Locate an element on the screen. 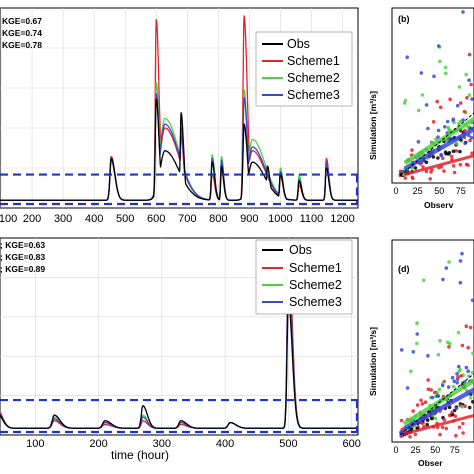 Image resolution: width=474 pixels, height=474 pixels. tick-labels: 0 25 50 75 is located at coordinates (426, 450).